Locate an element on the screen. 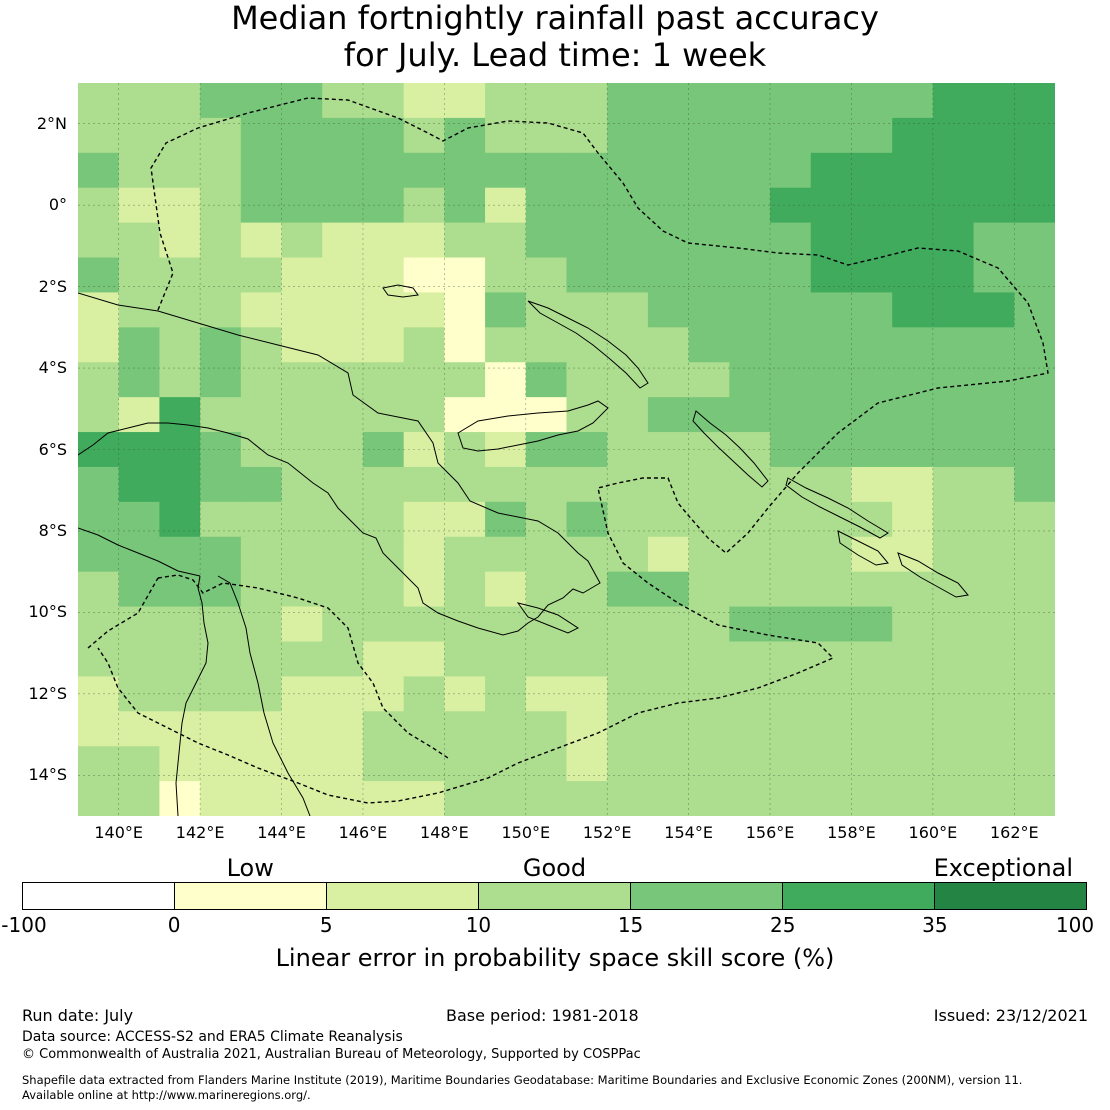  new-britain-coastline is located at coordinates (533, 426).